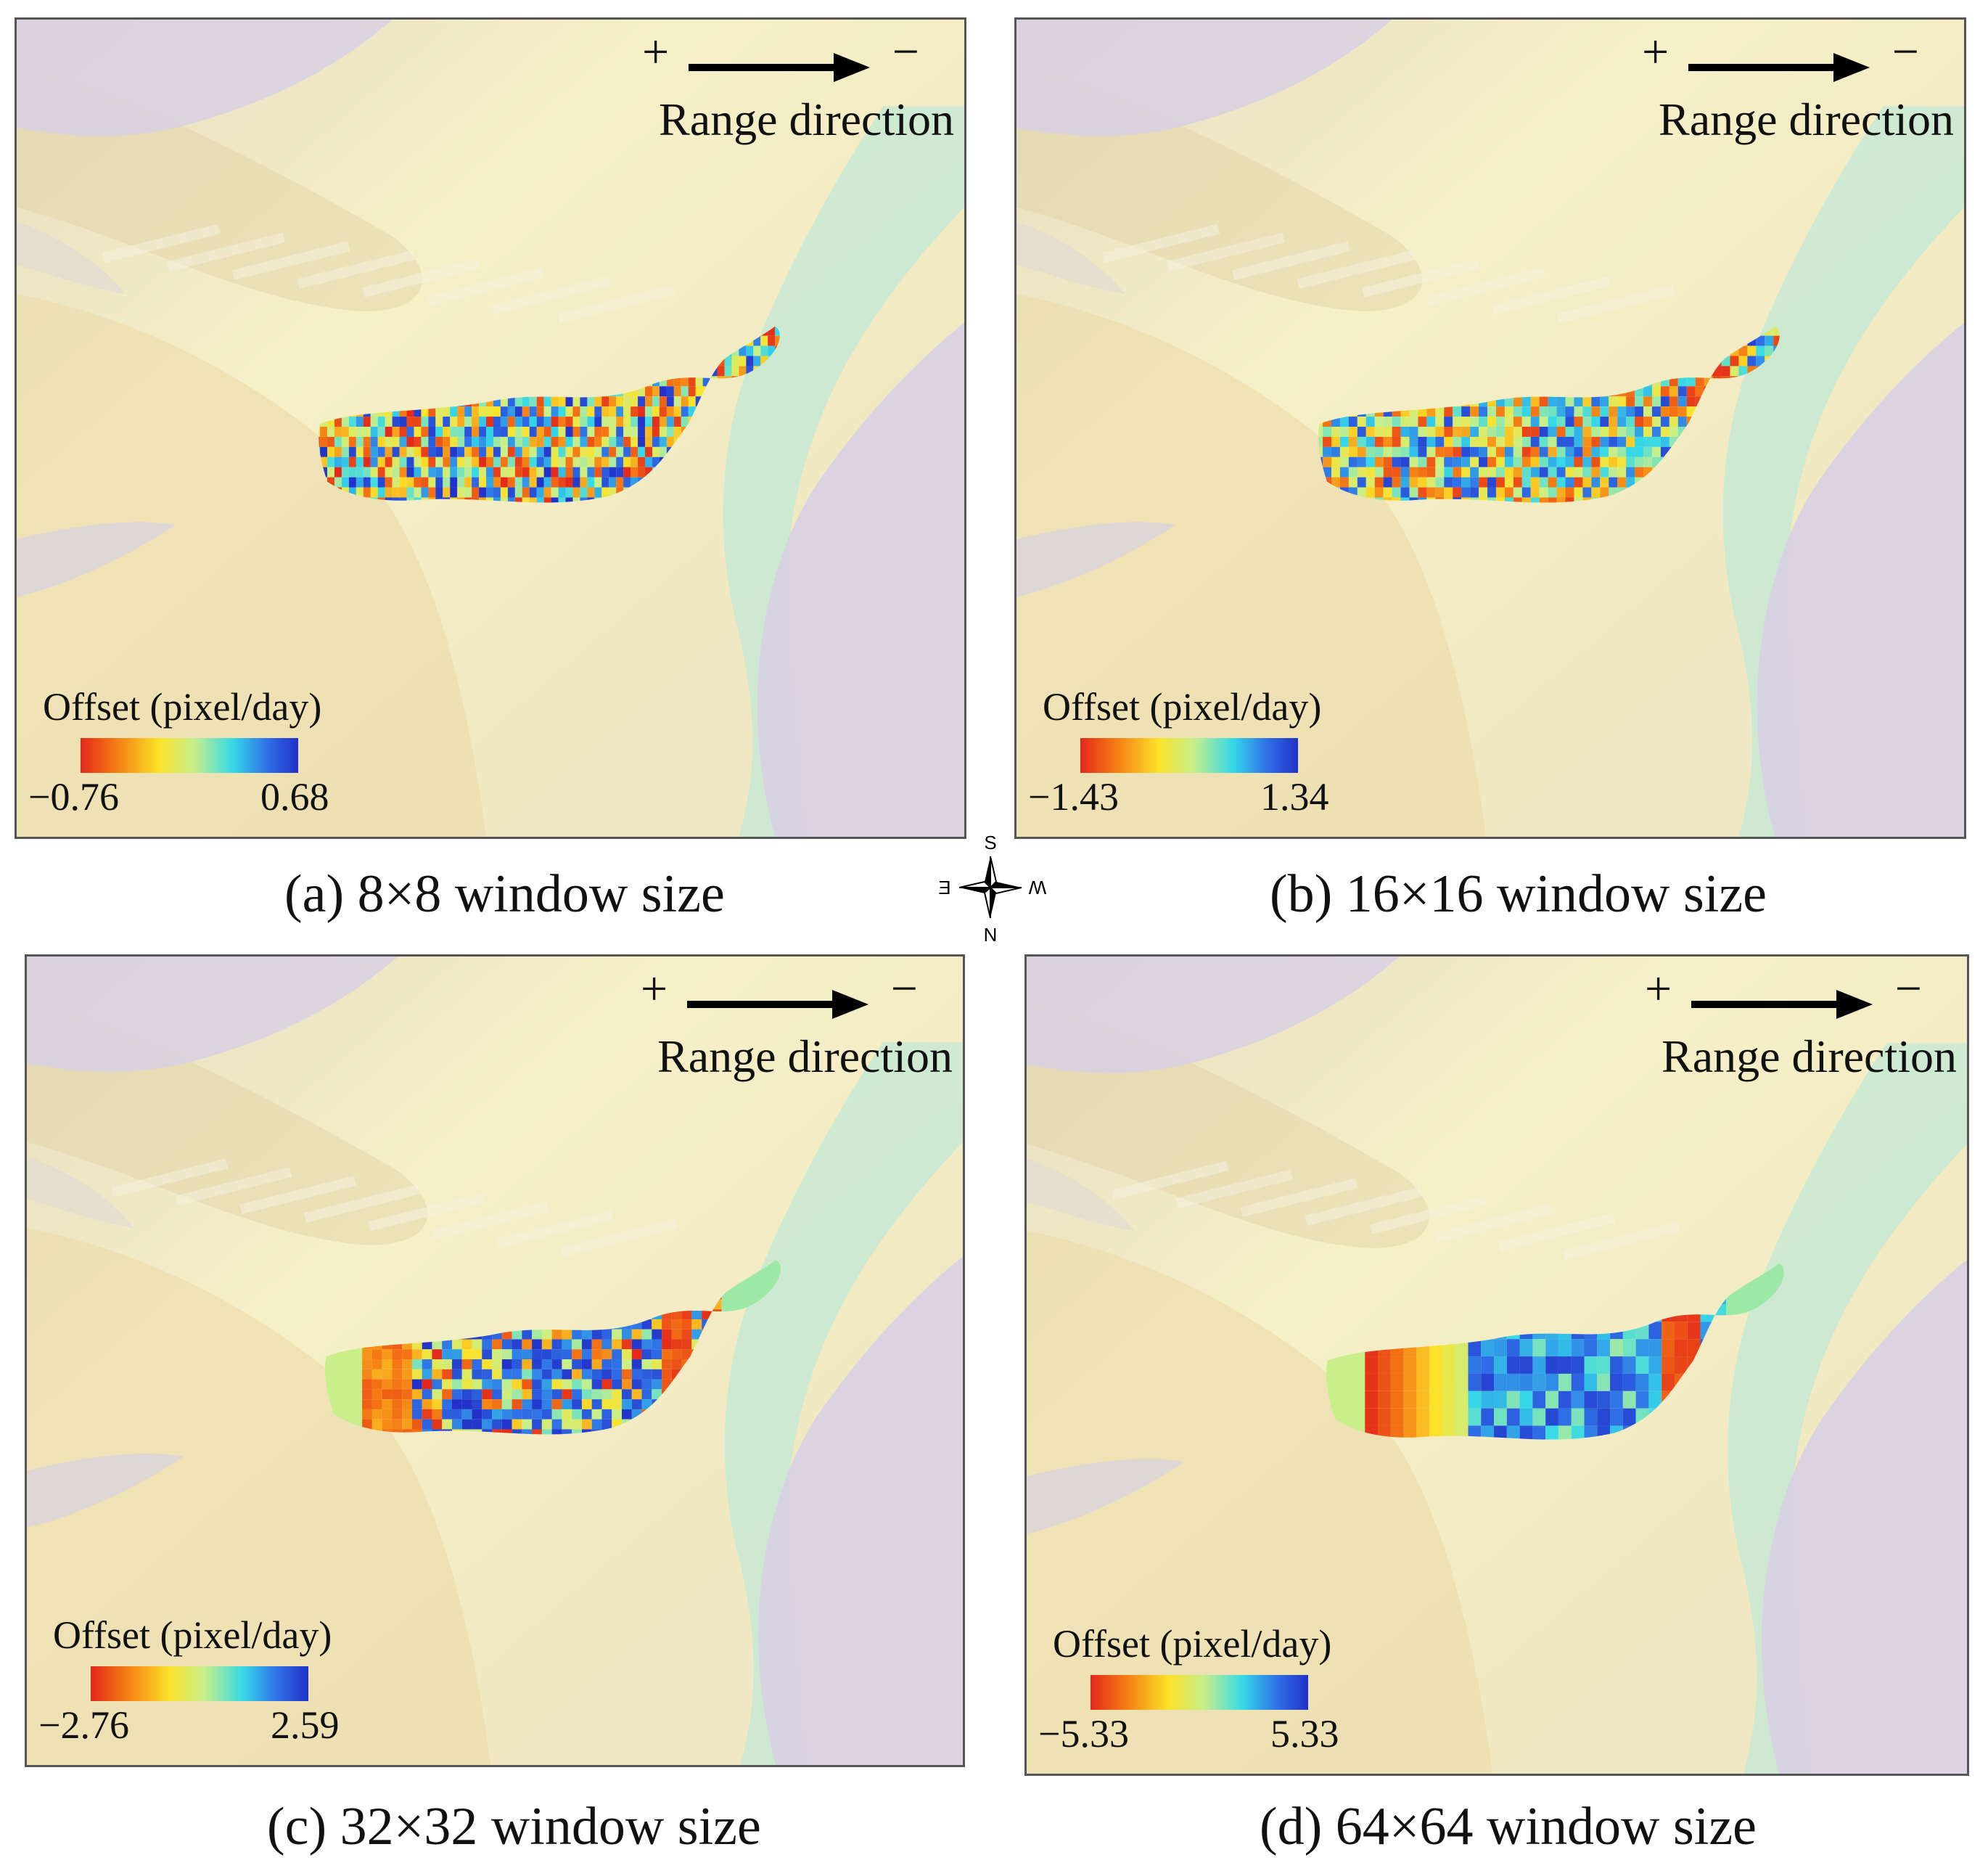  I want to click on legend-min: −1.43, so click(1073, 797).